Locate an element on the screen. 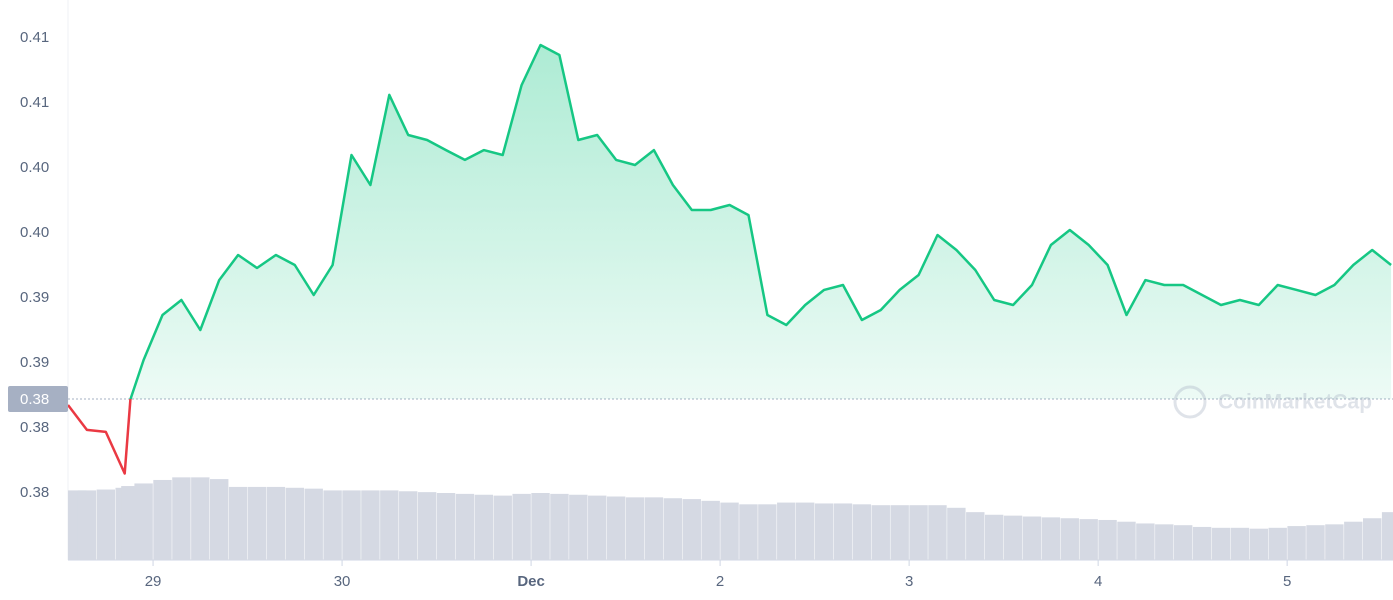  watermark-logo is located at coordinates (1190, 402).